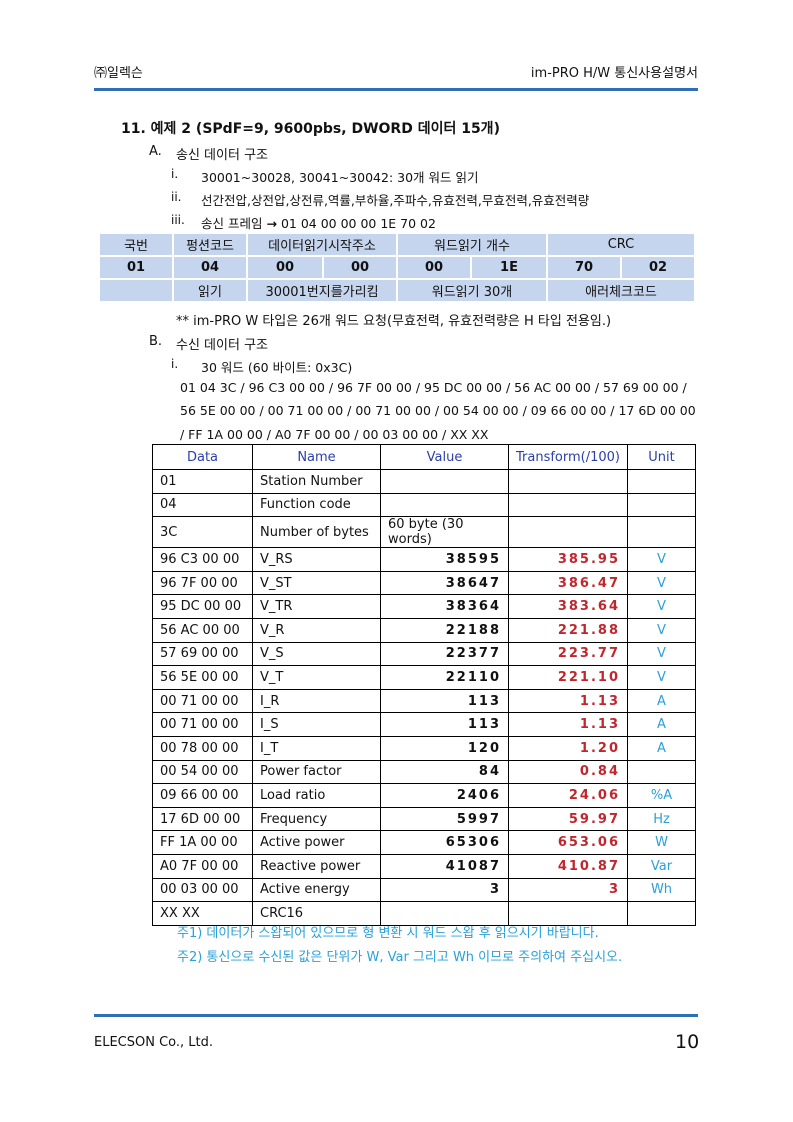 The height and width of the screenshot is (1122, 793). I want to click on transform-cell: 1.13, so click(568, 724).